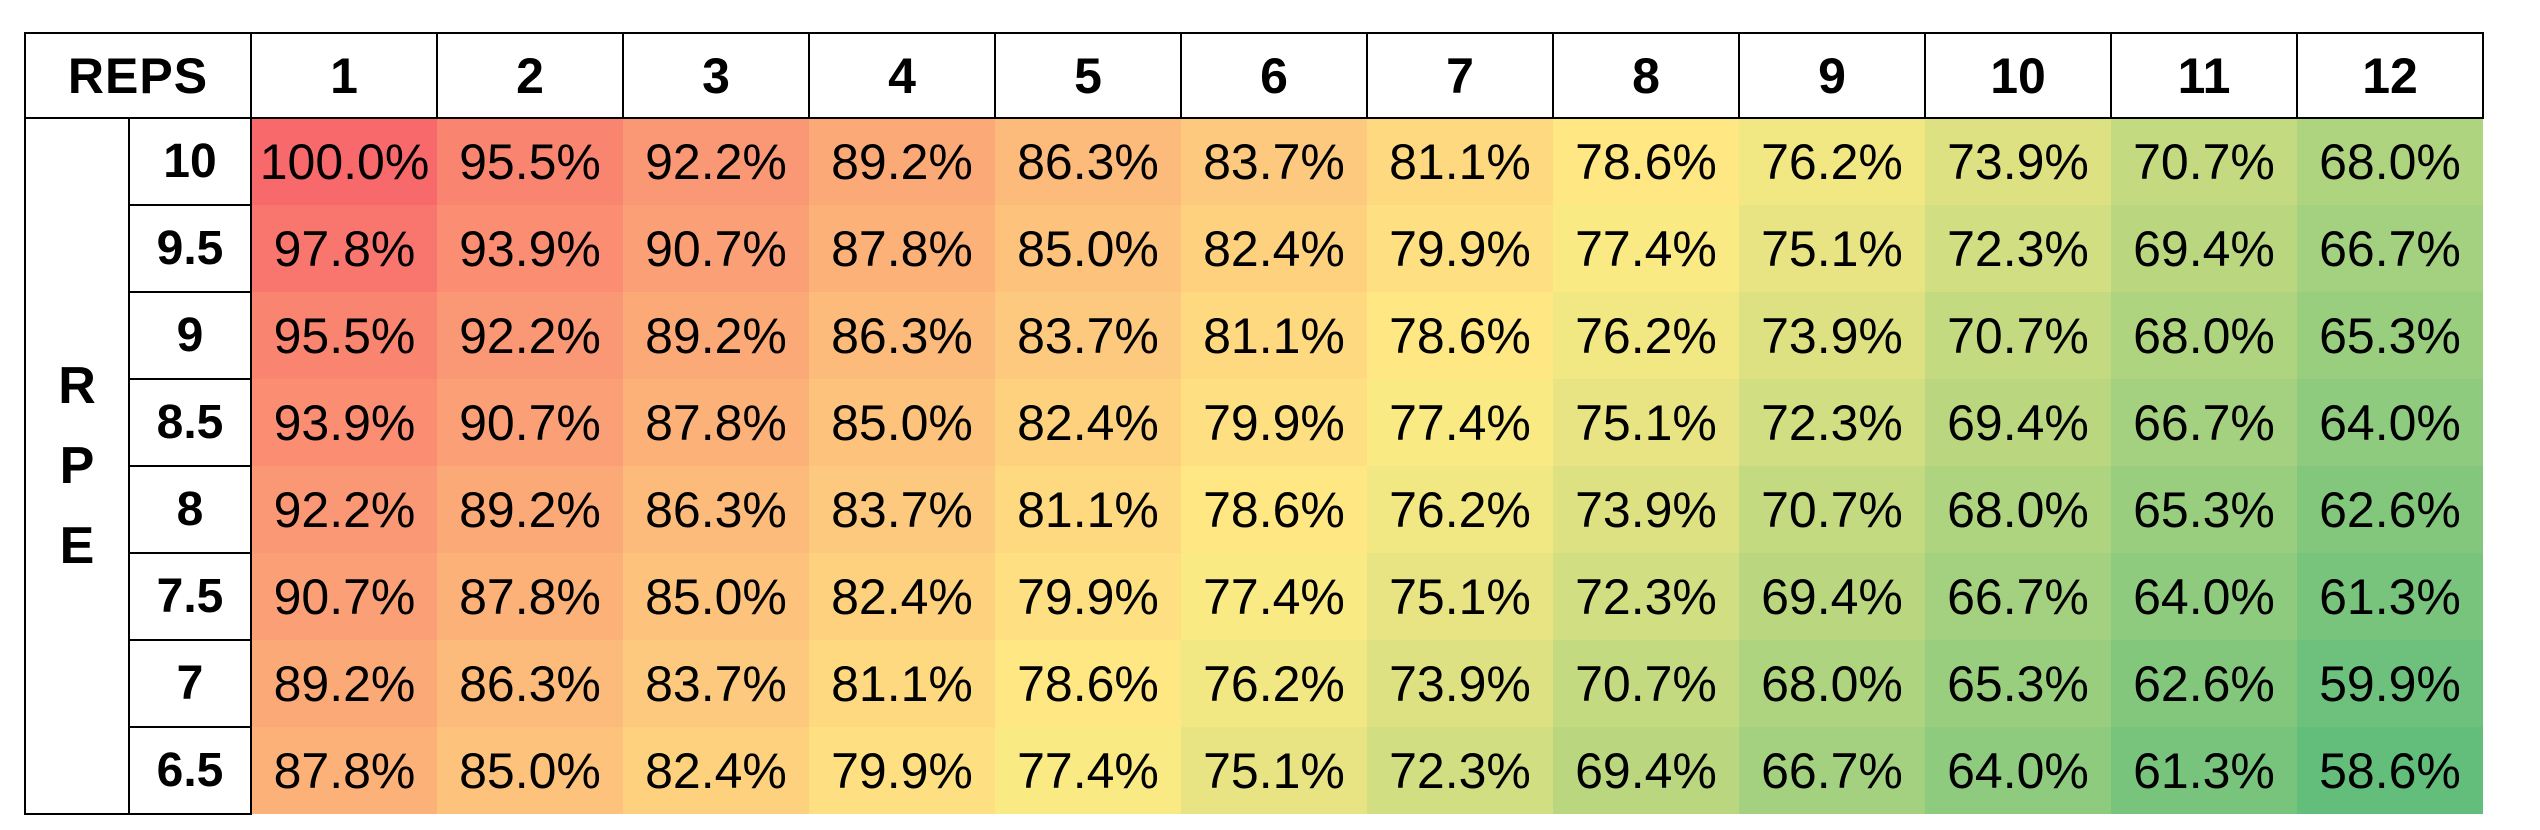 Image resolution: width=2540 pixels, height=830 pixels. What do you see at coordinates (2390, 770) in the screenshot?
I see `percentage-cell: 58.6%` at bounding box center [2390, 770].